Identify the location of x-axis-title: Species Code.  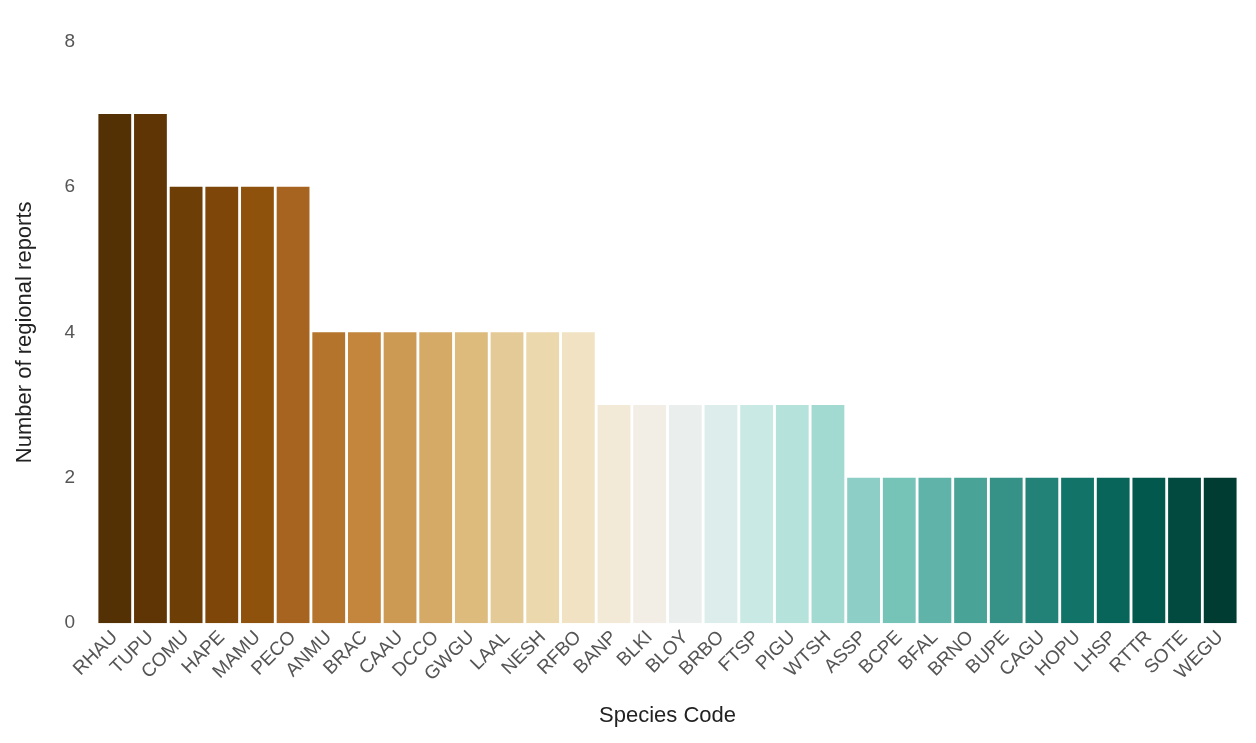
(667, 714).